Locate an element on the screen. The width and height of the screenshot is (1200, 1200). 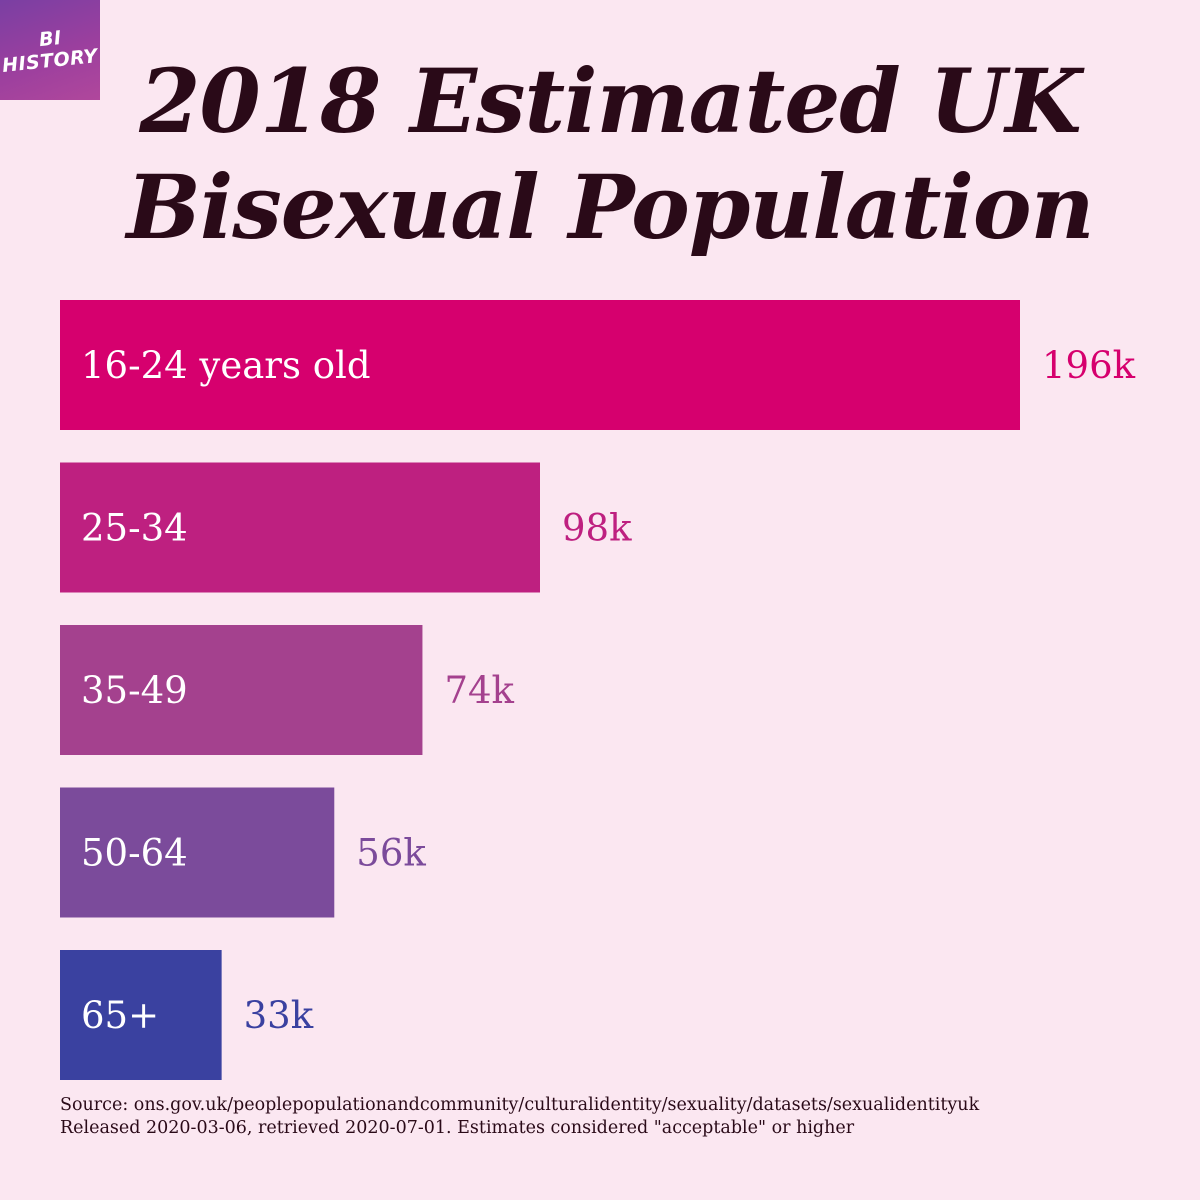
bi-history-logo: BI HISTORY is located at coordinates (50, 50).